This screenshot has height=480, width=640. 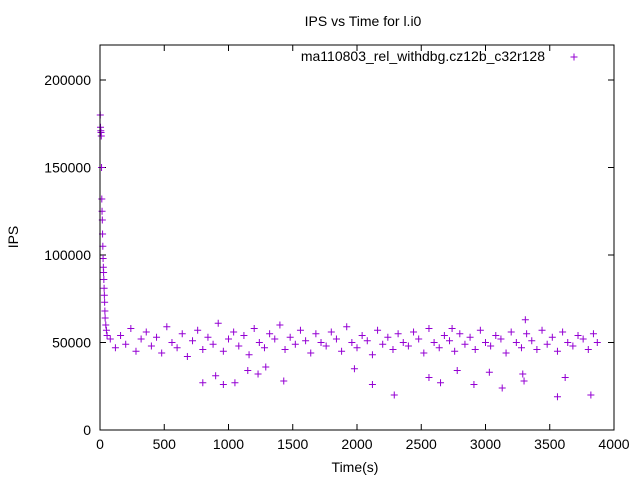 What do you see at coordinates (67, 168) in the screenshot?
I see `y-tick-label: 150000` at bounding box center [67, 168].